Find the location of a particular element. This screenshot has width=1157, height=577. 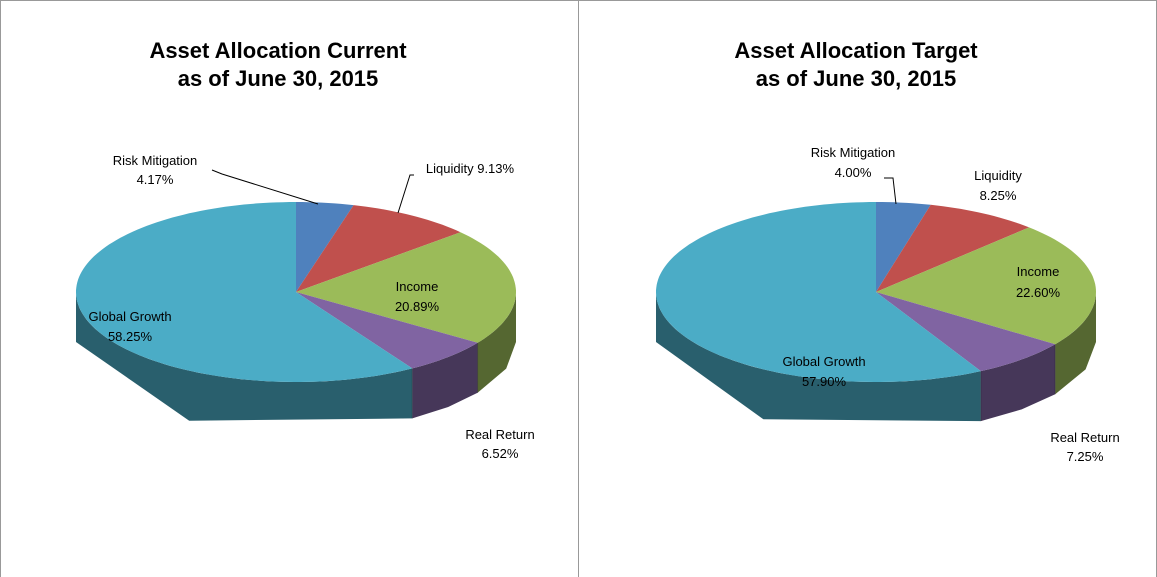

value-label: 7.25% is located at coordinates (1085, 456).